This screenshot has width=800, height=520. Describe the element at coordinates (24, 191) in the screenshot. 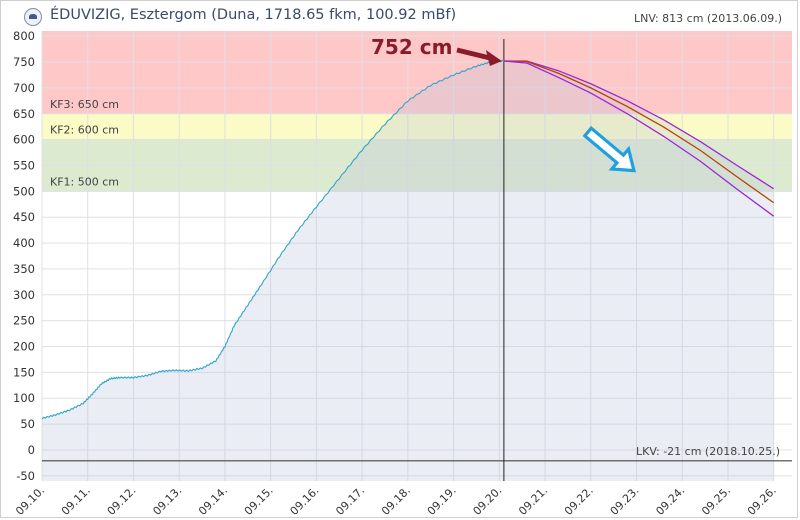

I see `y-tick-label: 500` at that location.